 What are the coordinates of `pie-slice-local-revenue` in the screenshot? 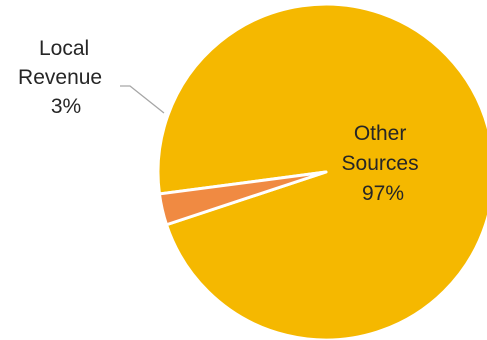 It's located at (242, 198).